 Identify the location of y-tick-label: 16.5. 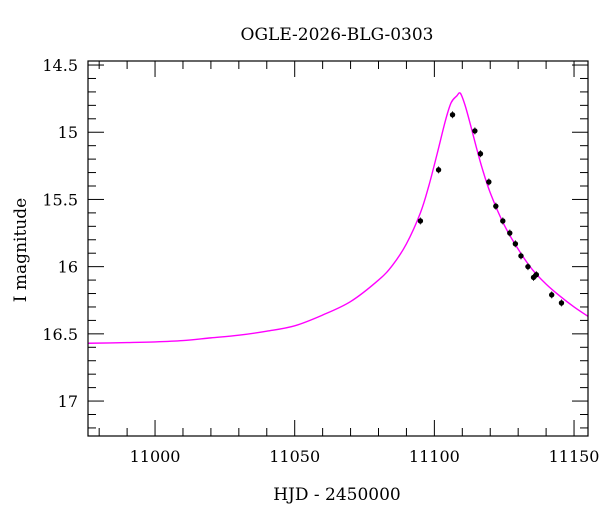
(60, 334).